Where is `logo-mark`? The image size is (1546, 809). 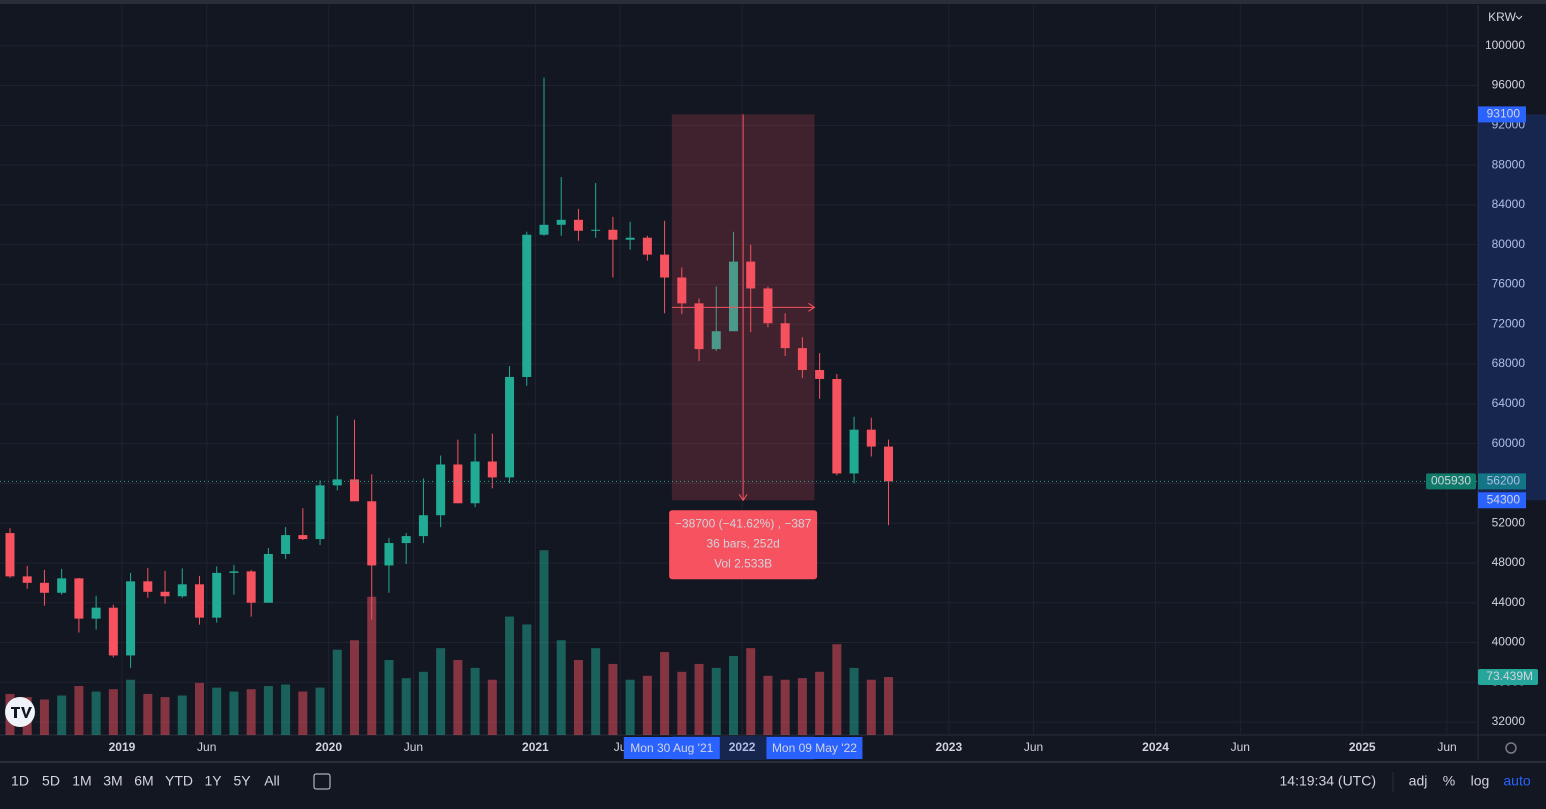
logo-mark is located at coordinates (21, 712).